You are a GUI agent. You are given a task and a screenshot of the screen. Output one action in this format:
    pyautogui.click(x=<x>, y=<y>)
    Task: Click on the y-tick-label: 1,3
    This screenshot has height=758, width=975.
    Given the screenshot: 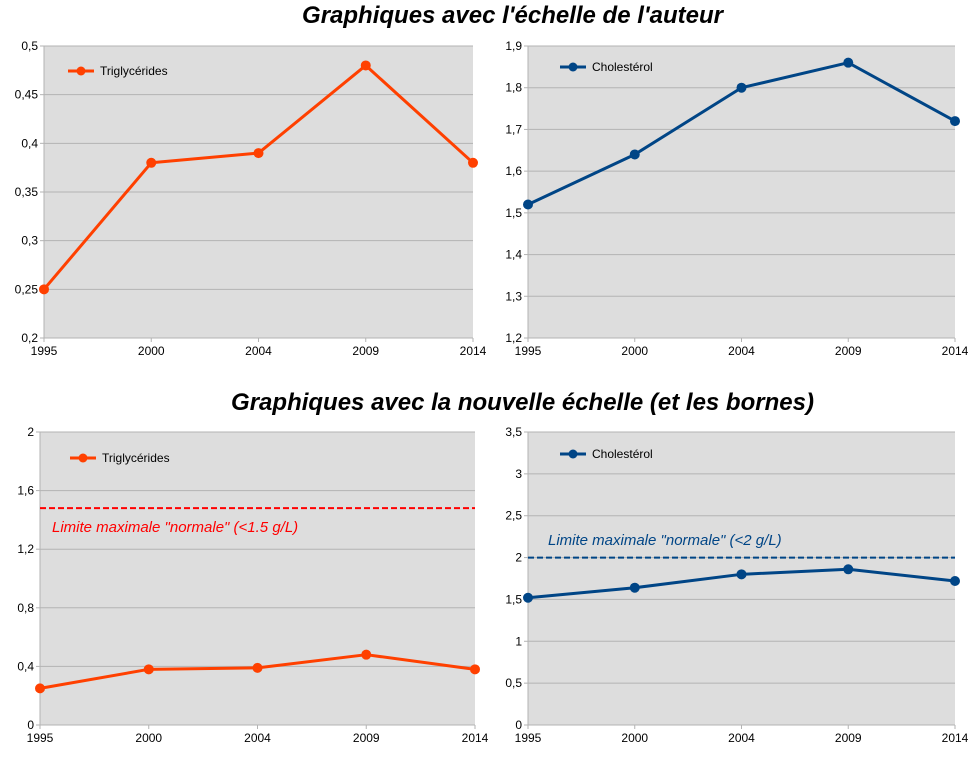 What is the action you would take?
    pyautogui.click(x=513, y=296)
    